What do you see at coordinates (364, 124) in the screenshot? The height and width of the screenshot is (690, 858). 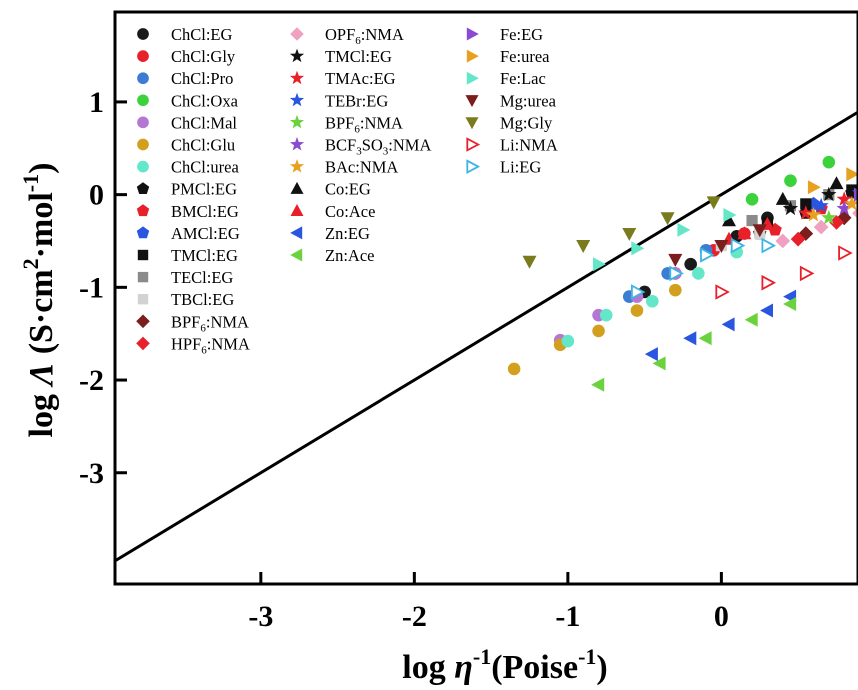 I see `legend-label: BPF6:NMA` at bounding box center [364, 124].